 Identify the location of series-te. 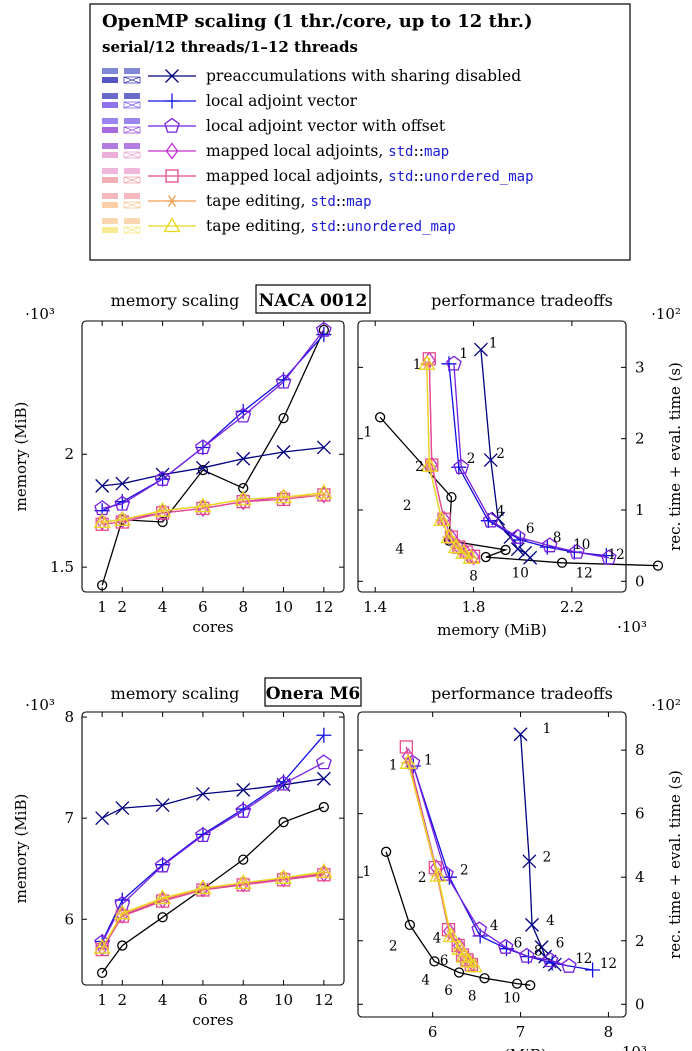
(213, 508).